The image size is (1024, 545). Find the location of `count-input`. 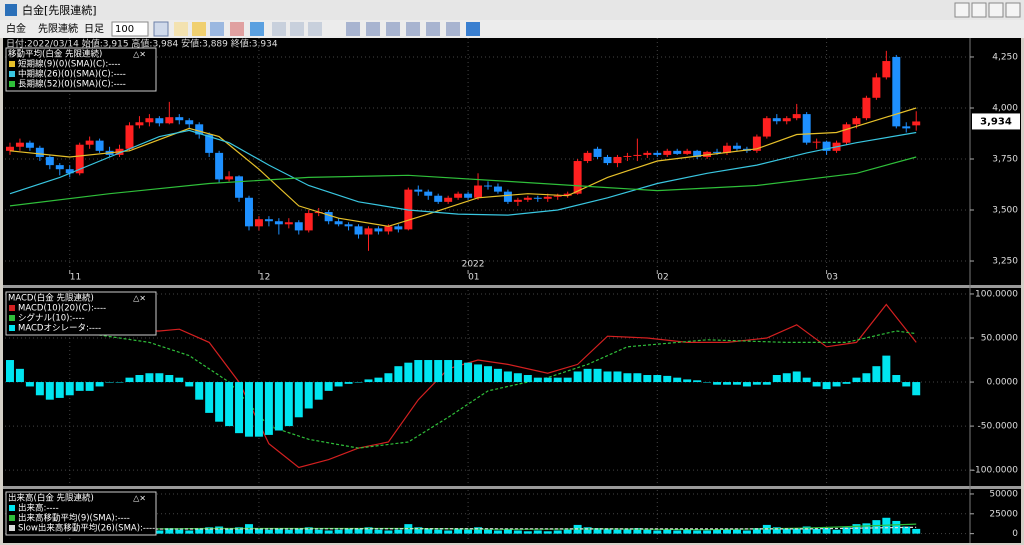

count-input is located at coordinates (130, 29).